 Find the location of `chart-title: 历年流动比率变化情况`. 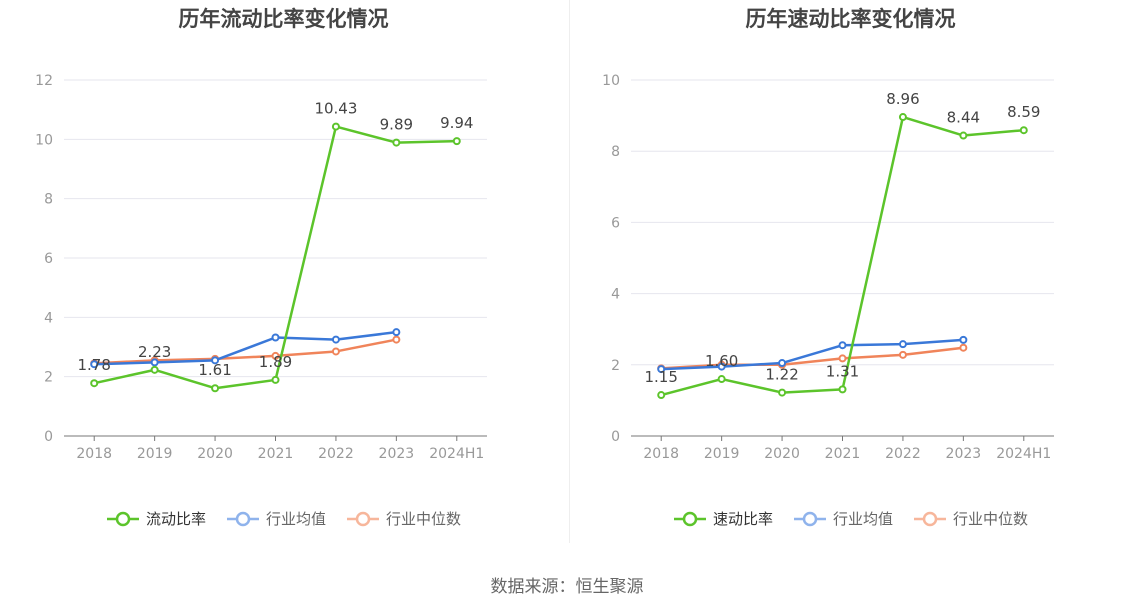

chart-title: 历年流动比率变化情况 is located at coordinates (283, 19).